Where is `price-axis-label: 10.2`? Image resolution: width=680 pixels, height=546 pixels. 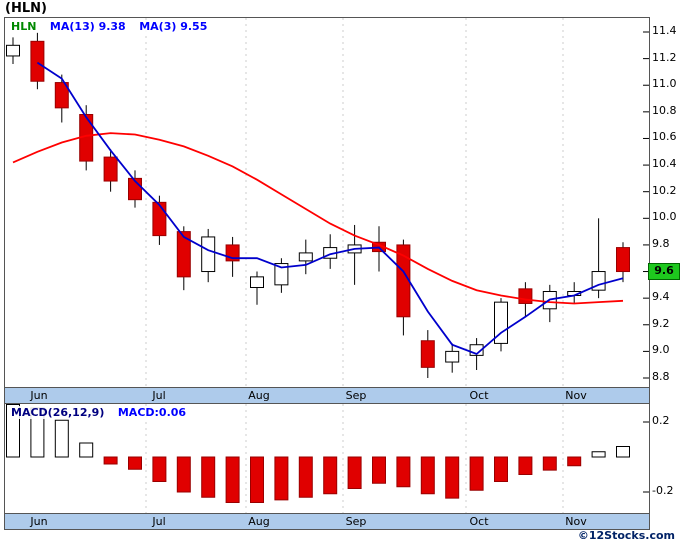
price-axis-label: 10.2 is located at coordinates (664, 190).